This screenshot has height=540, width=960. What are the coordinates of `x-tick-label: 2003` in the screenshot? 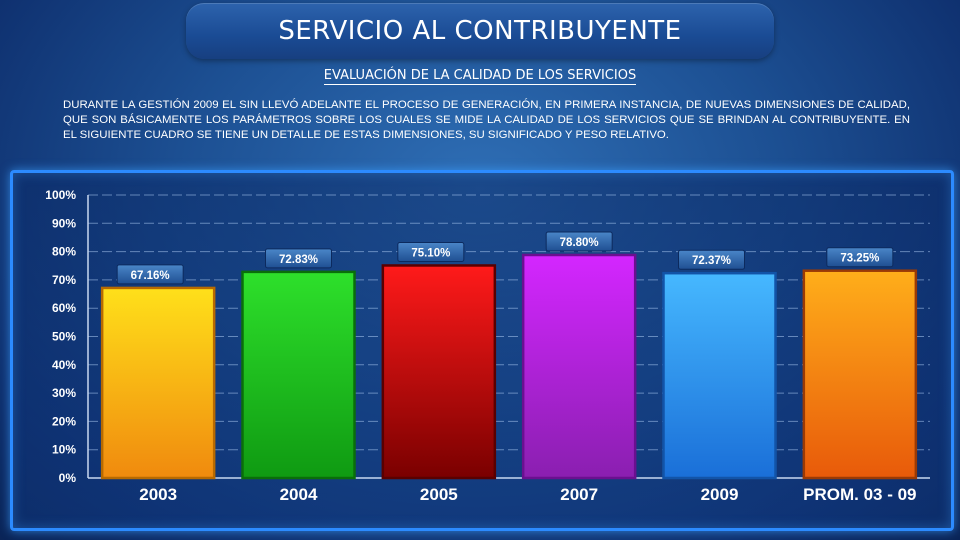 It's located at (158, 494).